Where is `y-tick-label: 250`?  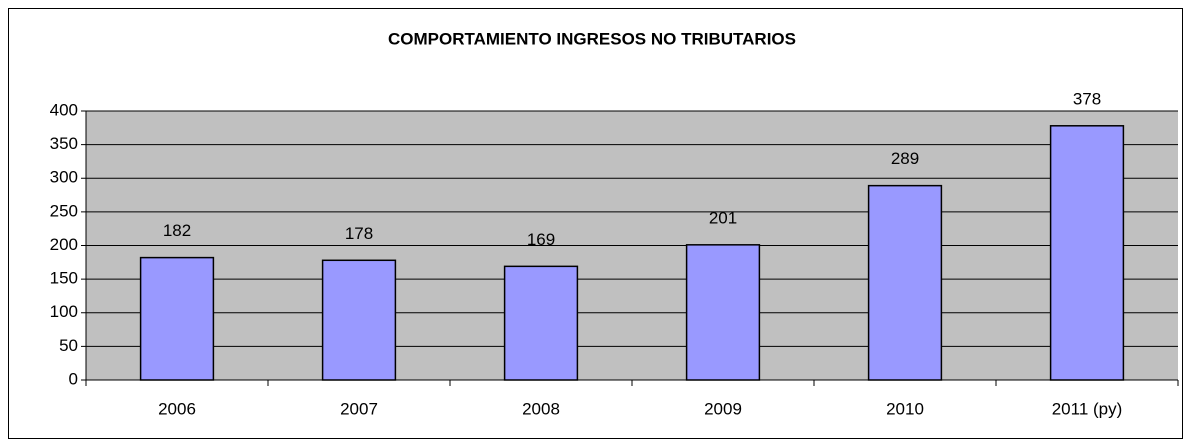
y-tick-label: 250 is located at coordinates (64, 210).